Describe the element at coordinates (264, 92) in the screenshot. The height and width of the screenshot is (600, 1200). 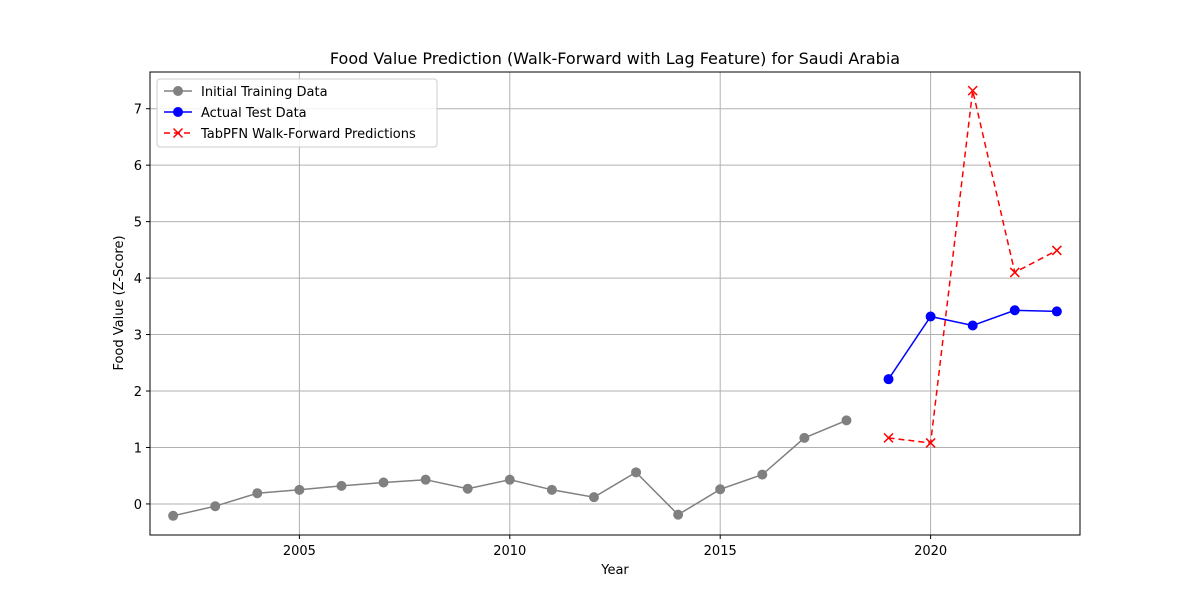
I see `legend-label: Initial Training Data` at that location.